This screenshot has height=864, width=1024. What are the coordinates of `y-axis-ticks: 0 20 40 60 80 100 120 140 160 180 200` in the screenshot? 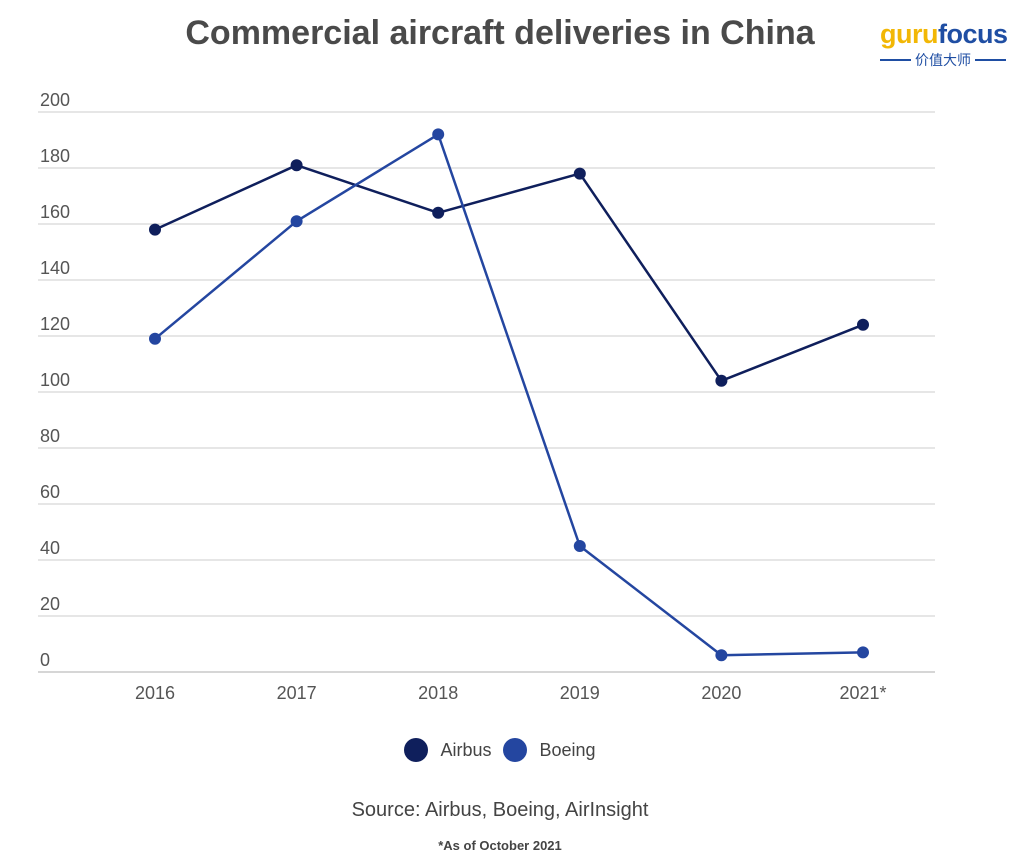 It's located at (55, 380).